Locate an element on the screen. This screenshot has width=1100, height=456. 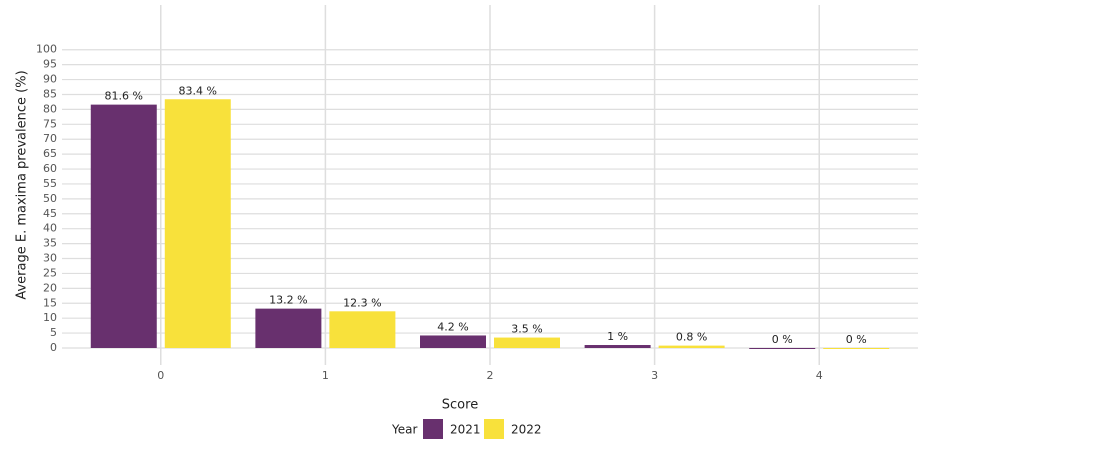
y-tick-label: 55 is located at coordinates (50, 183).